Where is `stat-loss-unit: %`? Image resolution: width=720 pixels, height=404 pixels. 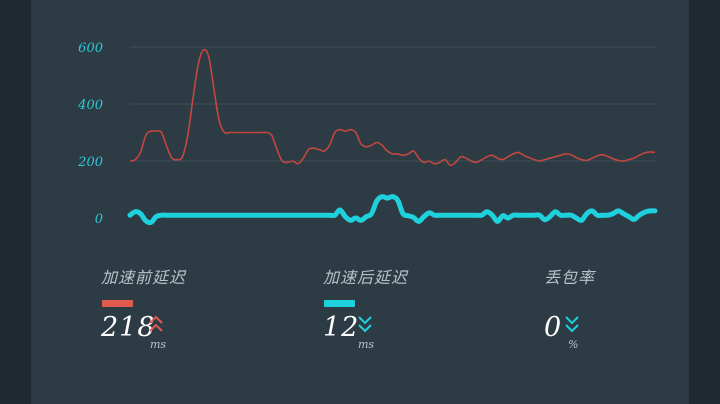
stat-loss-unit: % is located at coordinates (573, 344).